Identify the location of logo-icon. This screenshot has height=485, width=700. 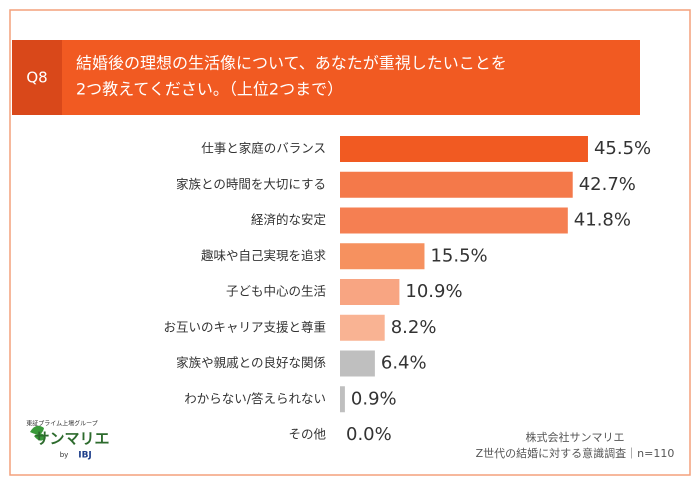
(38, 433).